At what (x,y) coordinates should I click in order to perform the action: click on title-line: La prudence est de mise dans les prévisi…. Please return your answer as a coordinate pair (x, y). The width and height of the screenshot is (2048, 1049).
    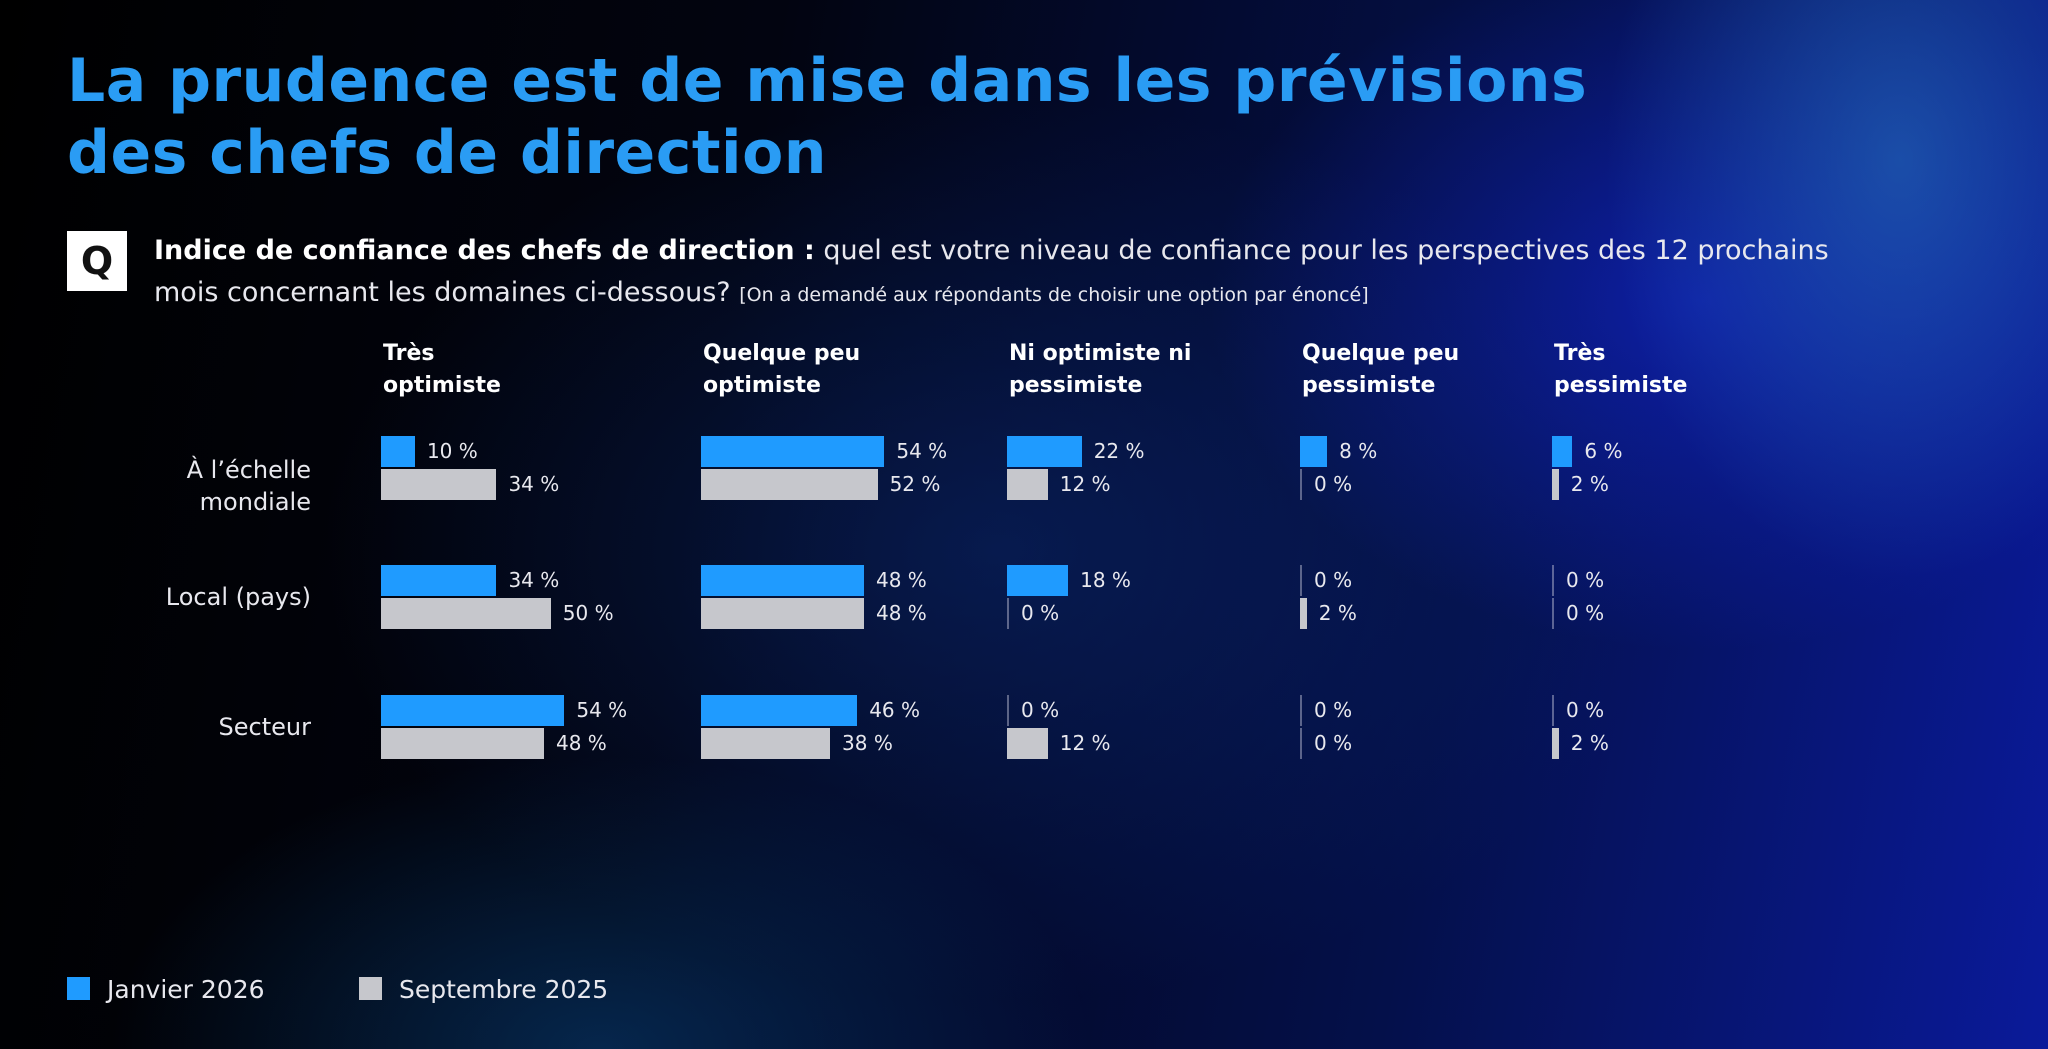
    Looking at the image, I should click on (827, 81).